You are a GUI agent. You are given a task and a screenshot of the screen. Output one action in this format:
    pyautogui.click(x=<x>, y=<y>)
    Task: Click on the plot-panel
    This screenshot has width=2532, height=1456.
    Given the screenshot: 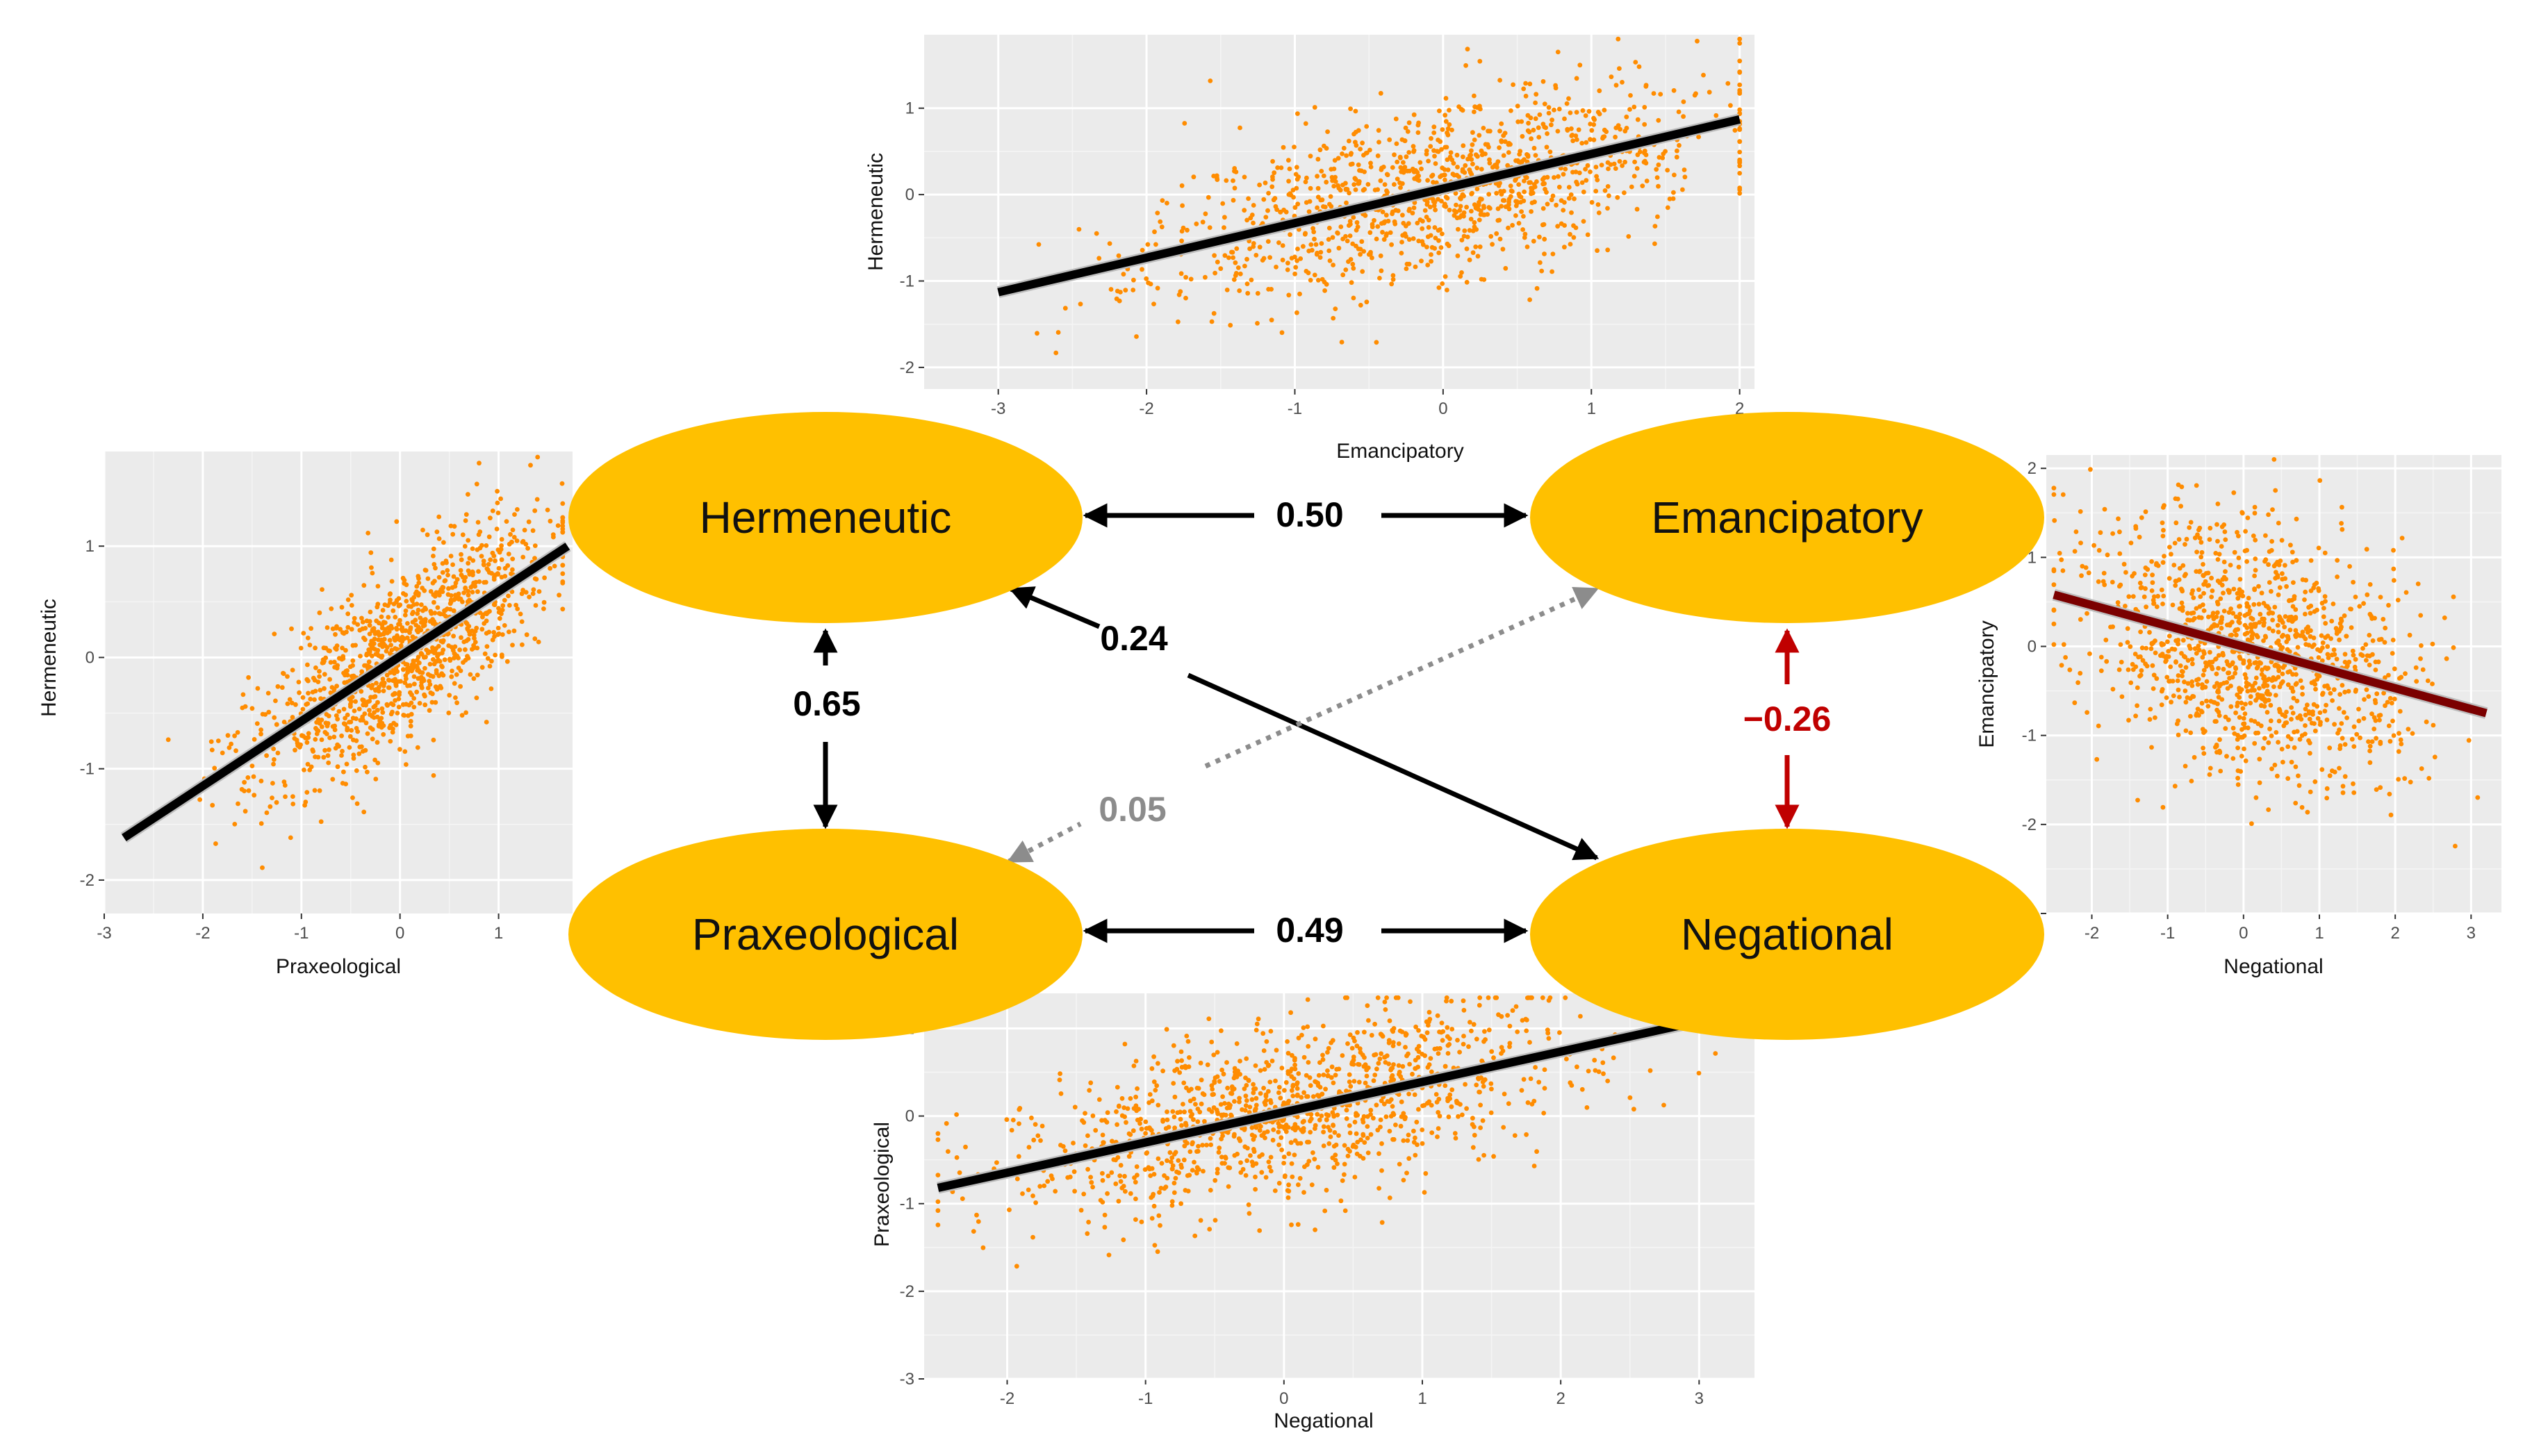 What is the action you would take?
    pyautogui.click(x=1339, y=1186)
    